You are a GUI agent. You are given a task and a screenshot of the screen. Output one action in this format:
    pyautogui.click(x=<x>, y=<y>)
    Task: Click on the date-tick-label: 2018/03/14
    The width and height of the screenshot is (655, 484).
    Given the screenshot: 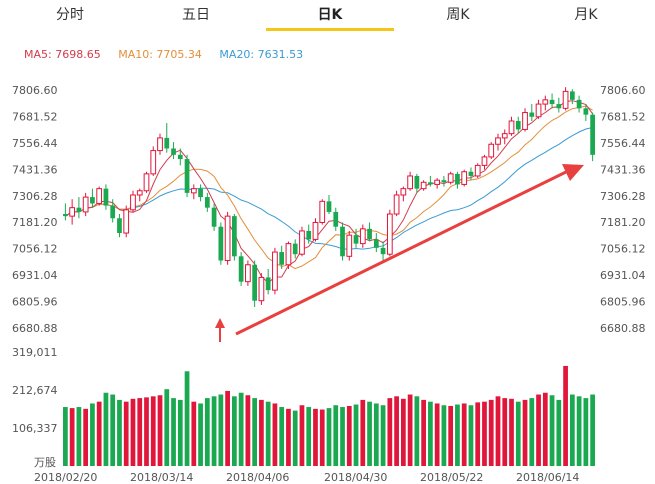 What is the action you would take?
    pyautogui.click(x=161, y=477)
    